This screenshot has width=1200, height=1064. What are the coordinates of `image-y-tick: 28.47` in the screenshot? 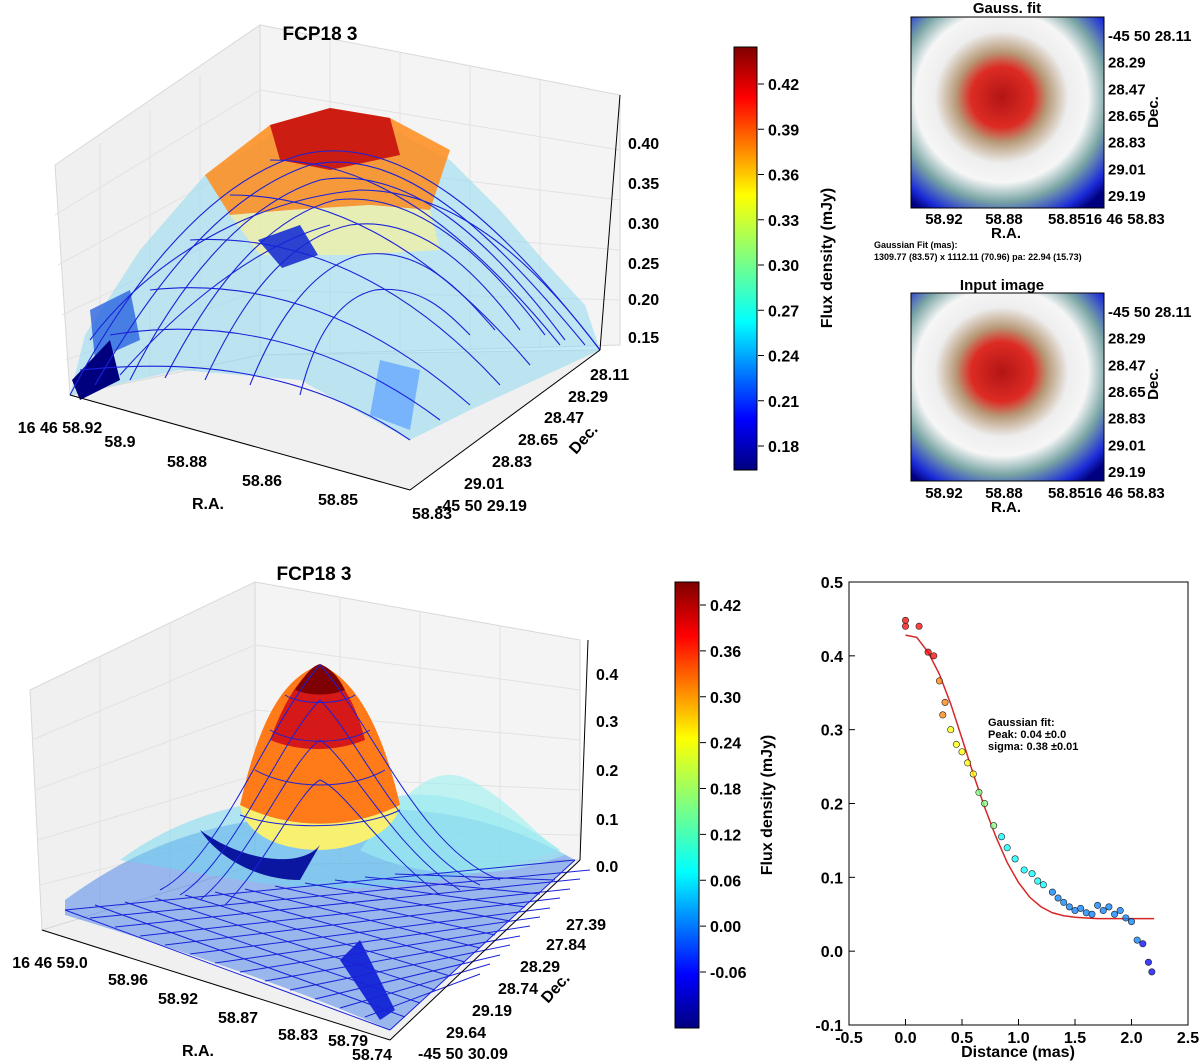 It's located at (1127, 89).